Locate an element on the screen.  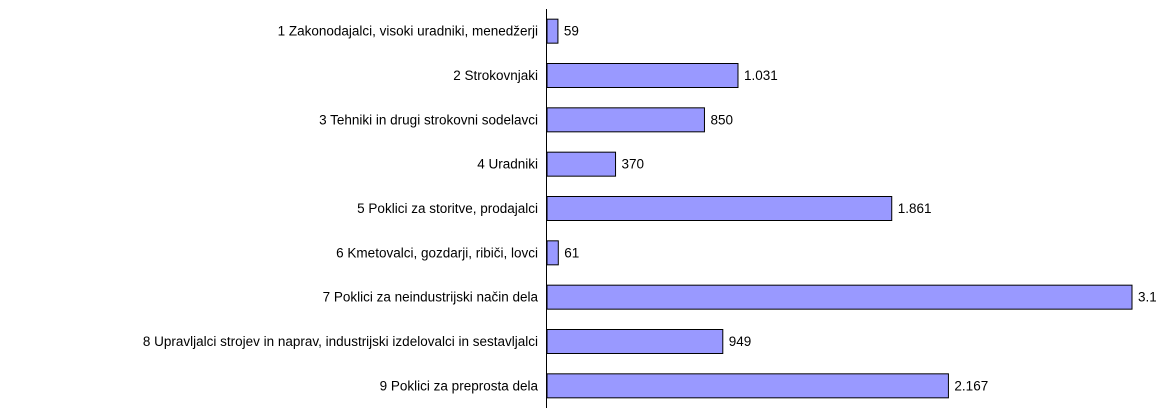
category-label: 2 Strokovnjaki is located at coordinates (495, 75).